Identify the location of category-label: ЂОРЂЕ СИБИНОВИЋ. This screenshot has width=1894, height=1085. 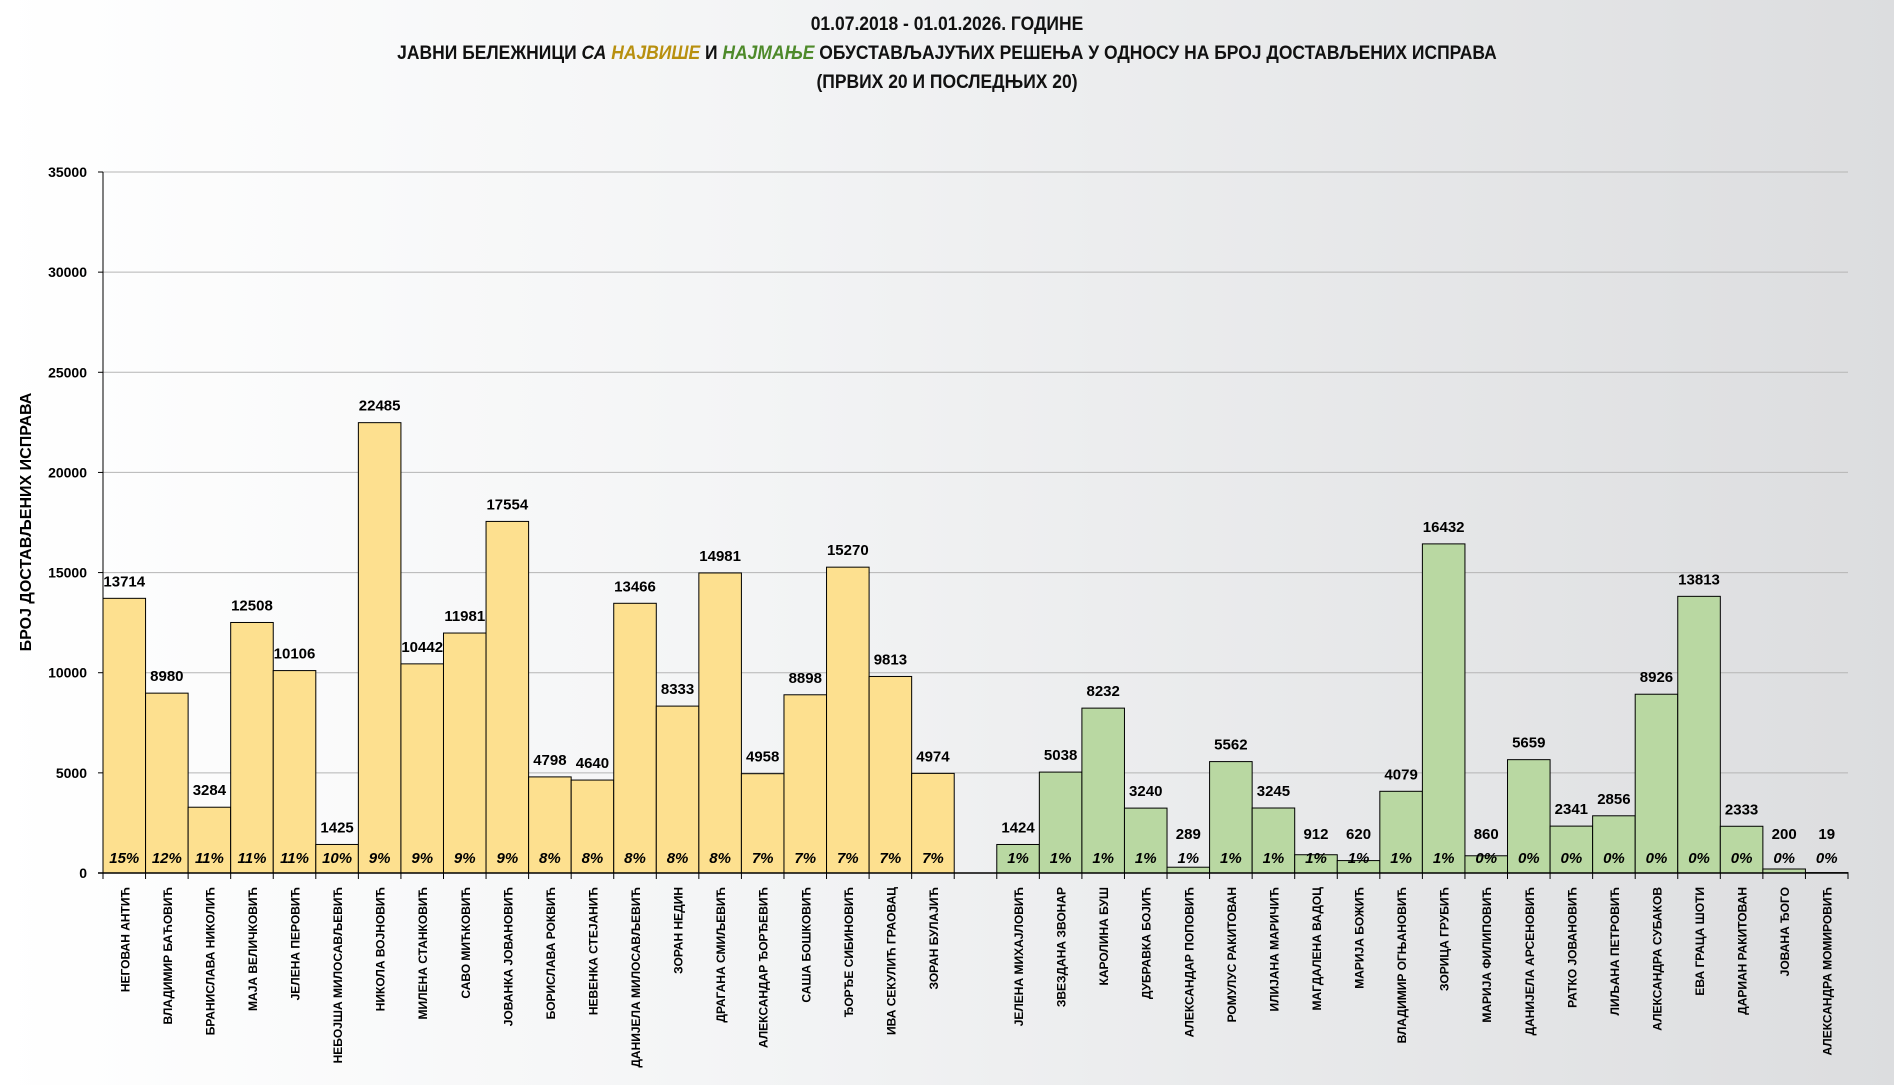
(849, 952).